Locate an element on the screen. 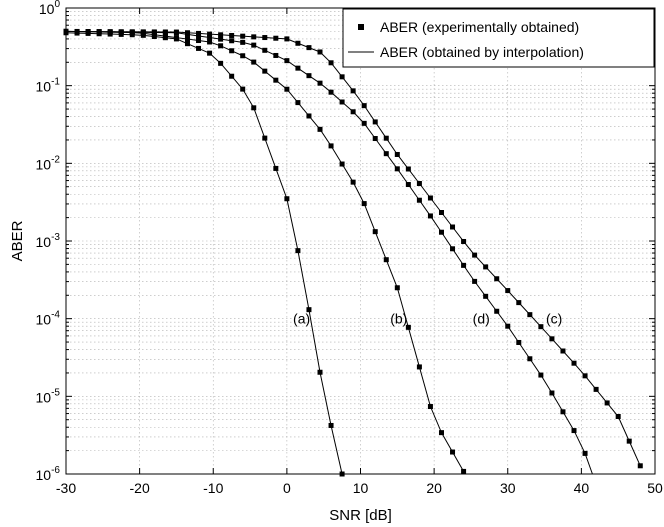 The height and width of the screenshot is (527, 664). curve-label: (c) is located at coordinates (554, 319).